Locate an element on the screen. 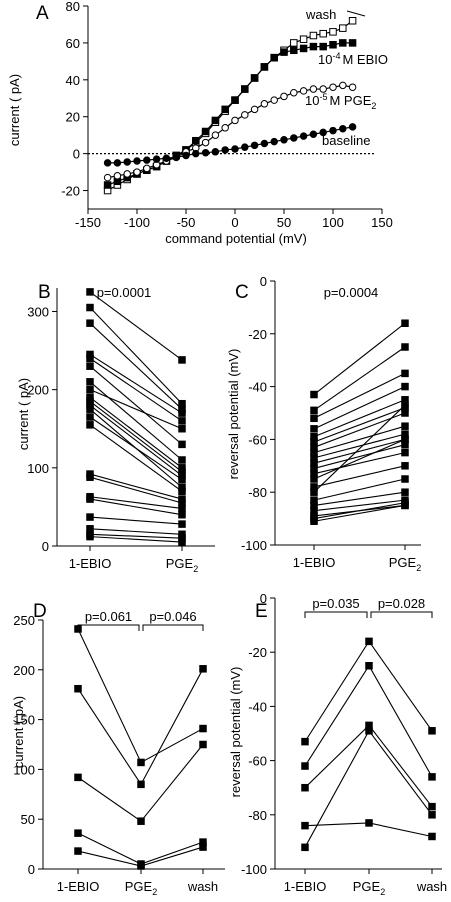 The image size is (451, 902). panel-d-ylabel: current ( pA) is located at coordinates (18, 732).